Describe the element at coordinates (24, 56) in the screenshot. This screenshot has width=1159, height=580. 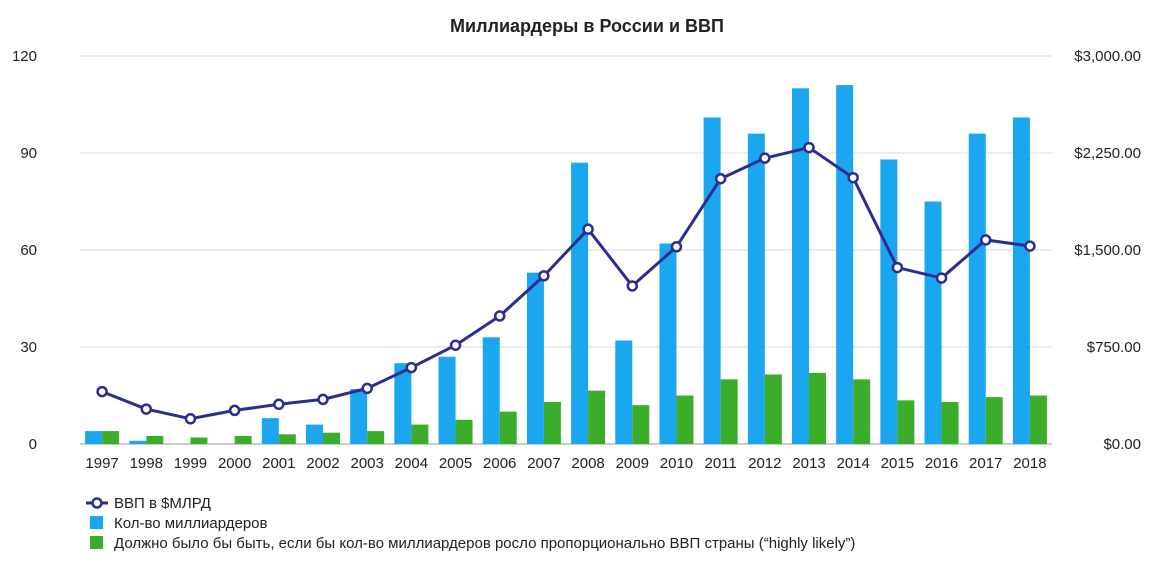
I see `left-tick-label: 120` at that location.